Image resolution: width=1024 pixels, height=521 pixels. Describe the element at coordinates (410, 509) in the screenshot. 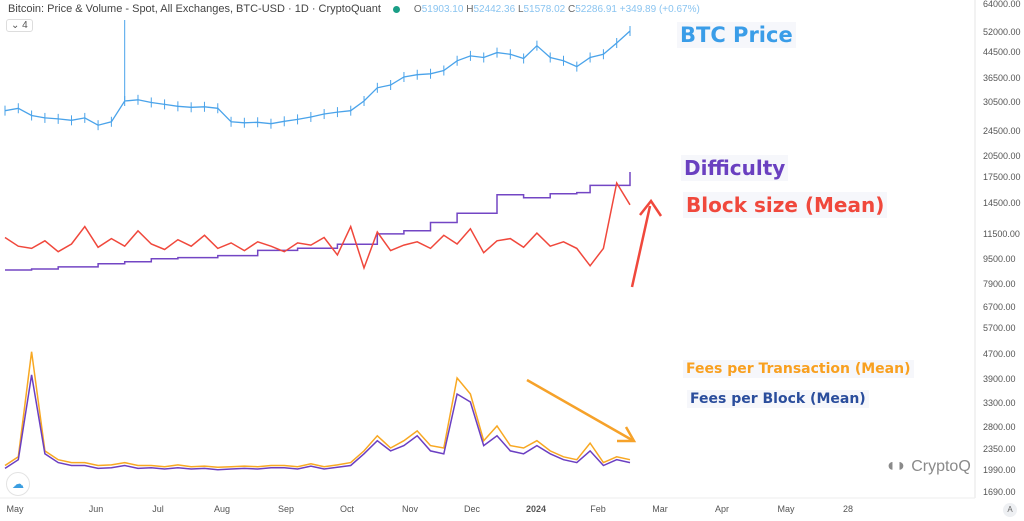

I see `x-tick-label: Nov` at that location.